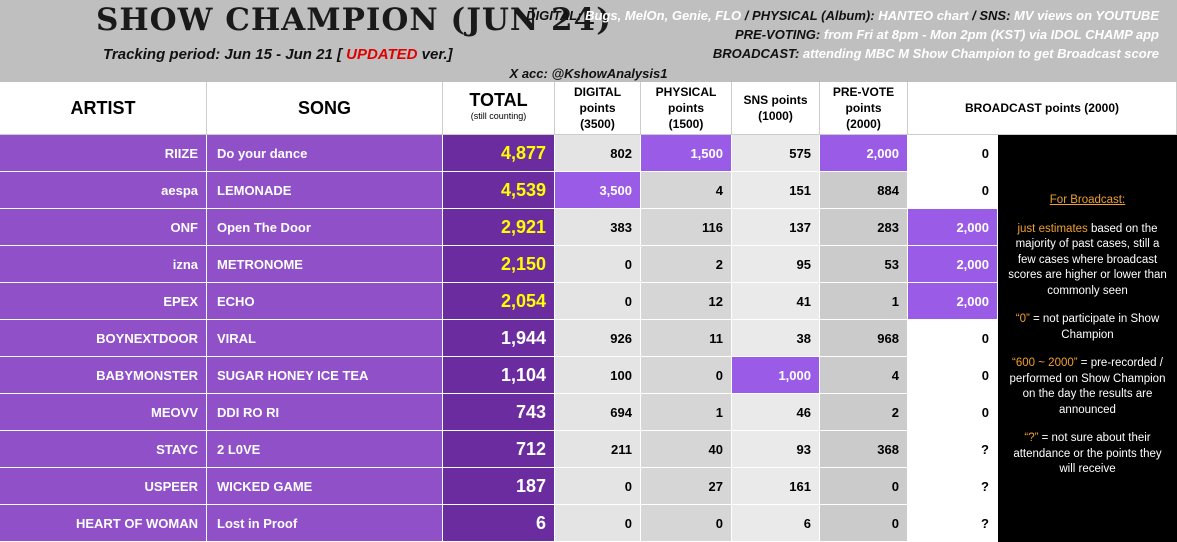 This screenshot has width=1177, height=542. What do you see at coordinates (225, 54) in the screenshot?
I see `tracking-part: Tracking period: Jun 15 - Jun 21 [` at bounding box center [225, 54].